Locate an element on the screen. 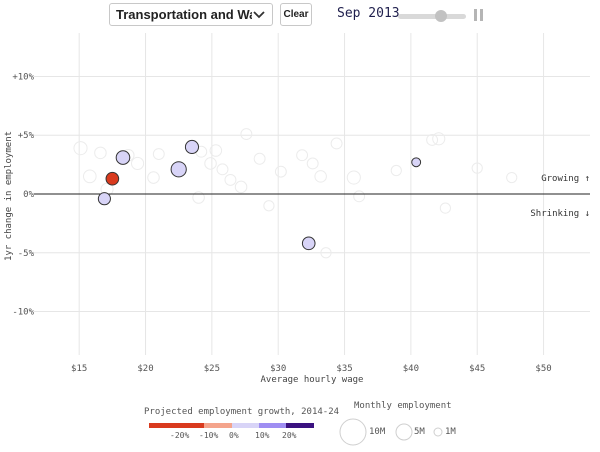 Image resolution: width=600 pixels, height=452 pixels. x-tick-label: $30 is located at coordinates (278, 369).